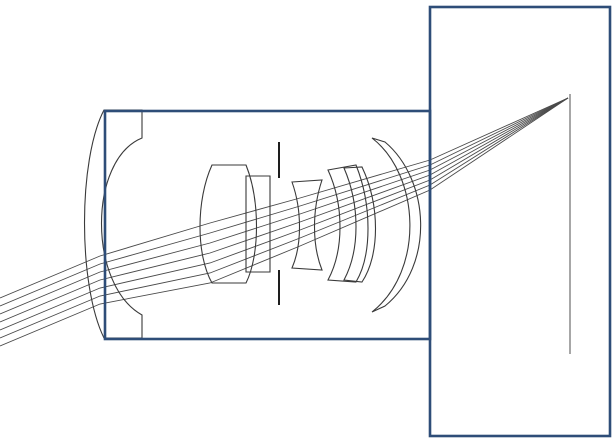  Describe the element at coordinates (396, 225) in the screenshot. I see `rear-meniscus-lens` at that location.